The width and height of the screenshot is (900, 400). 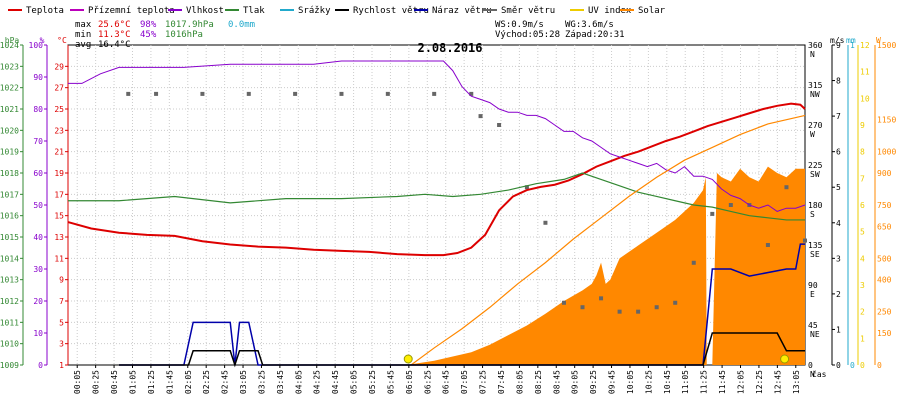 What do you see at coordinates (243, 382) in the screenshot?
I see `x-tick-label: 03:05` at bounding box center [243, 382].